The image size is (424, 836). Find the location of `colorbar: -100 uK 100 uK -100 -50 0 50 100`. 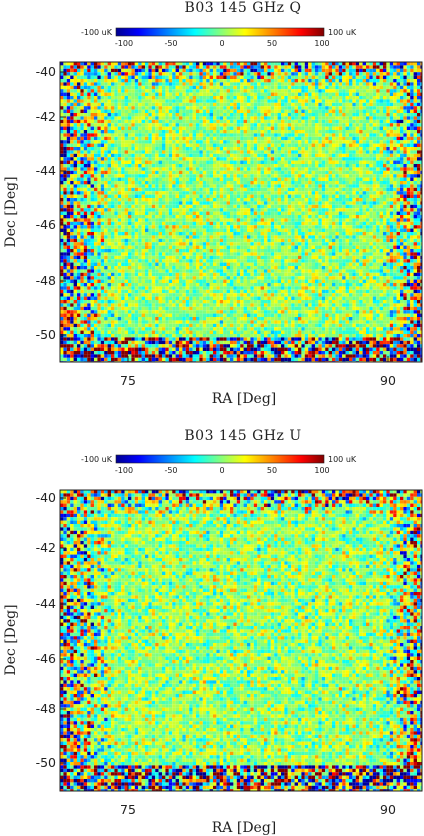

colorbar: -100 uK 100 uK -100 -50 0 50 100 is located at coordinates (219, 37).